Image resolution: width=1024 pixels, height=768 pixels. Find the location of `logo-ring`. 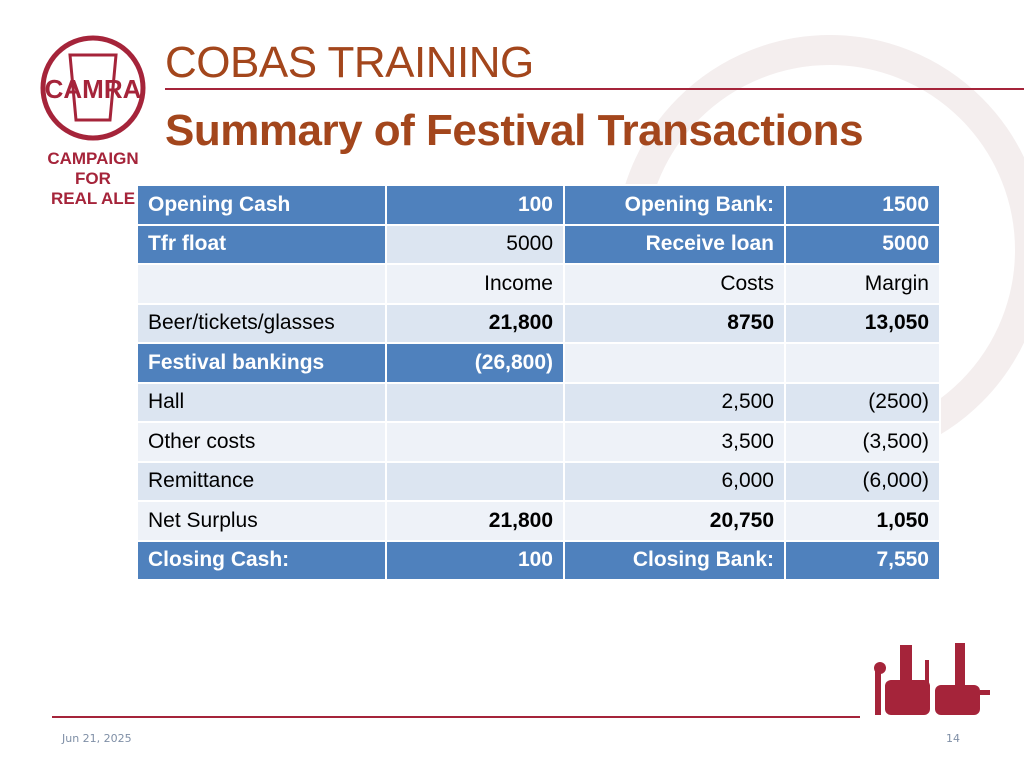

logo-ring is located at coordinates (93, 88).